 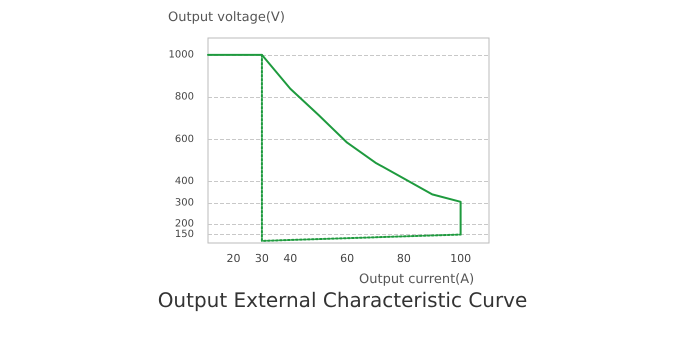 I want to click on x-axis-title: Output current(A), so click(x=416, y=279).